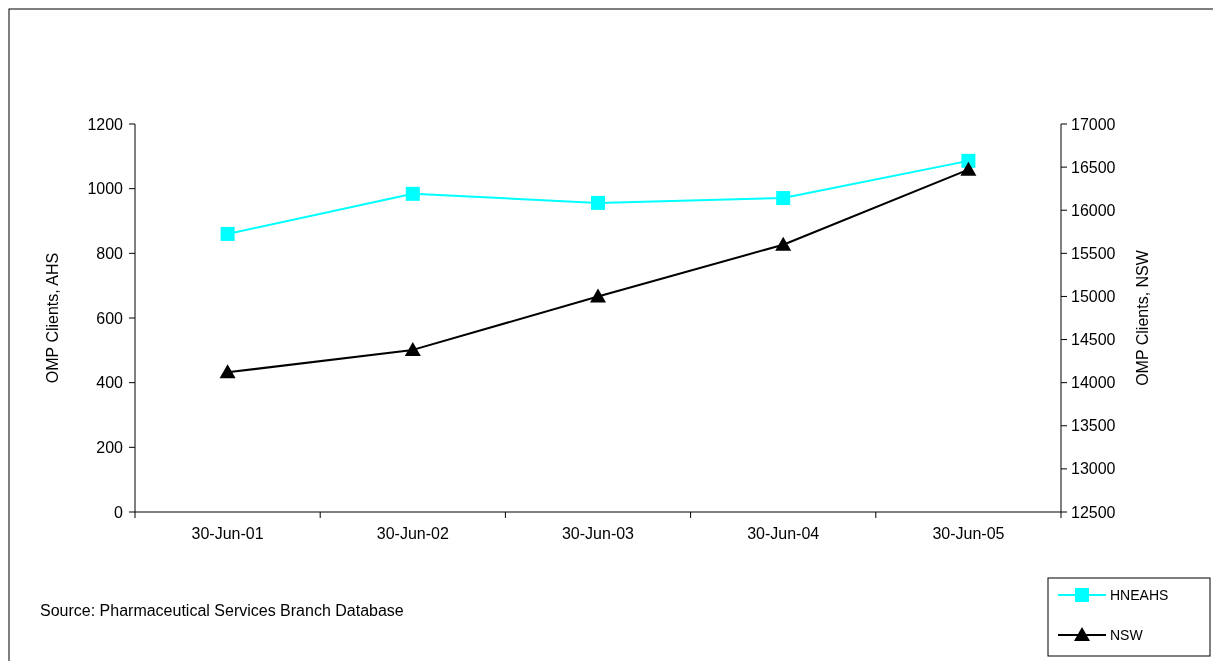 The height and width of the screenshot is (661, 1213). I want to click on y2-tick-label: 13500, so click(1093, 426).